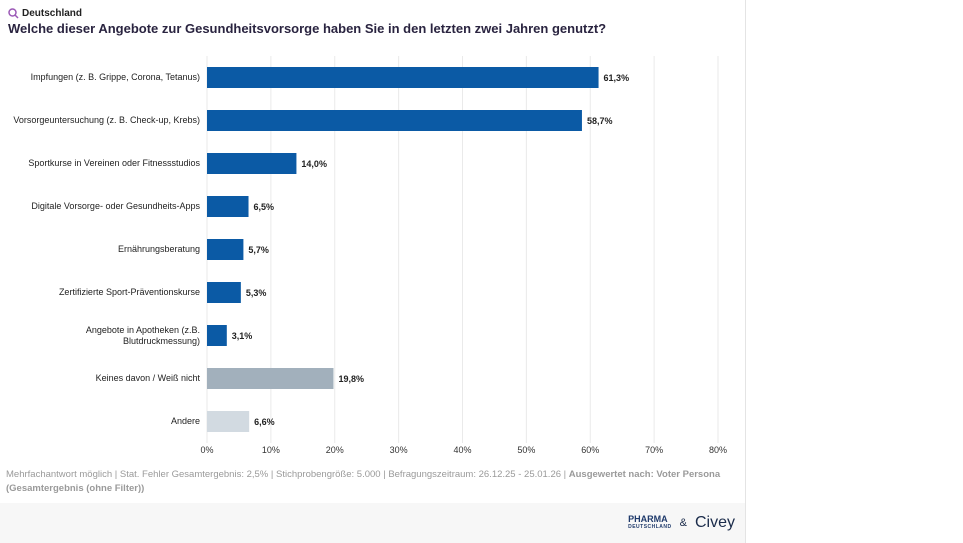 This screenshot has height=543, width=963. Describe the element at coordinates (526, 450) in the screenshot. I see `x-tick-label: 50%` at that location.